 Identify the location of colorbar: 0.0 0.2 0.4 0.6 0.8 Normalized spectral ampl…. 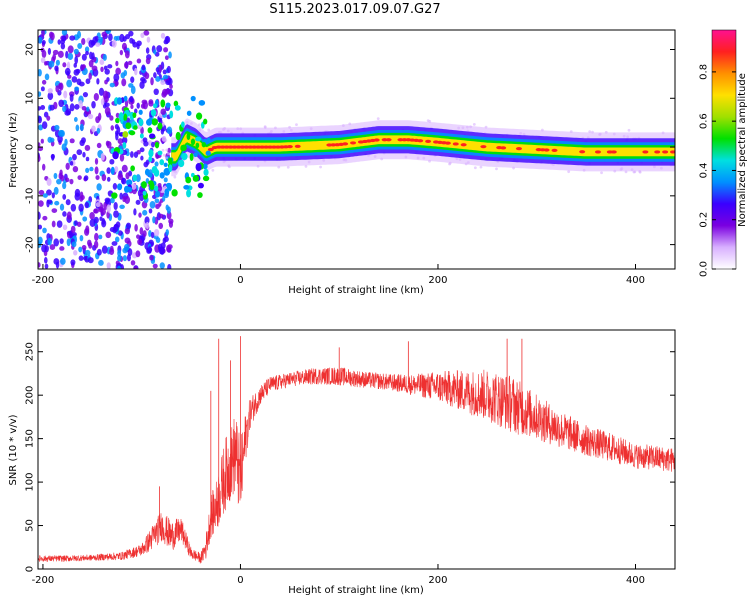
(723, 153).